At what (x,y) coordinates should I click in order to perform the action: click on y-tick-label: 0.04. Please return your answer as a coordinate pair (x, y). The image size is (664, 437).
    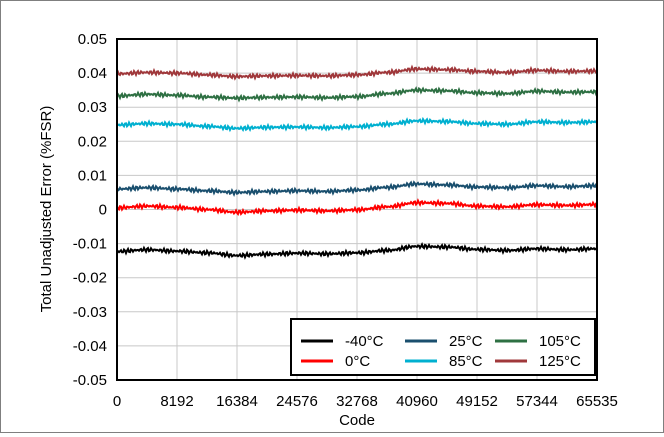
    Looking at the image, I should click on (92, 73).